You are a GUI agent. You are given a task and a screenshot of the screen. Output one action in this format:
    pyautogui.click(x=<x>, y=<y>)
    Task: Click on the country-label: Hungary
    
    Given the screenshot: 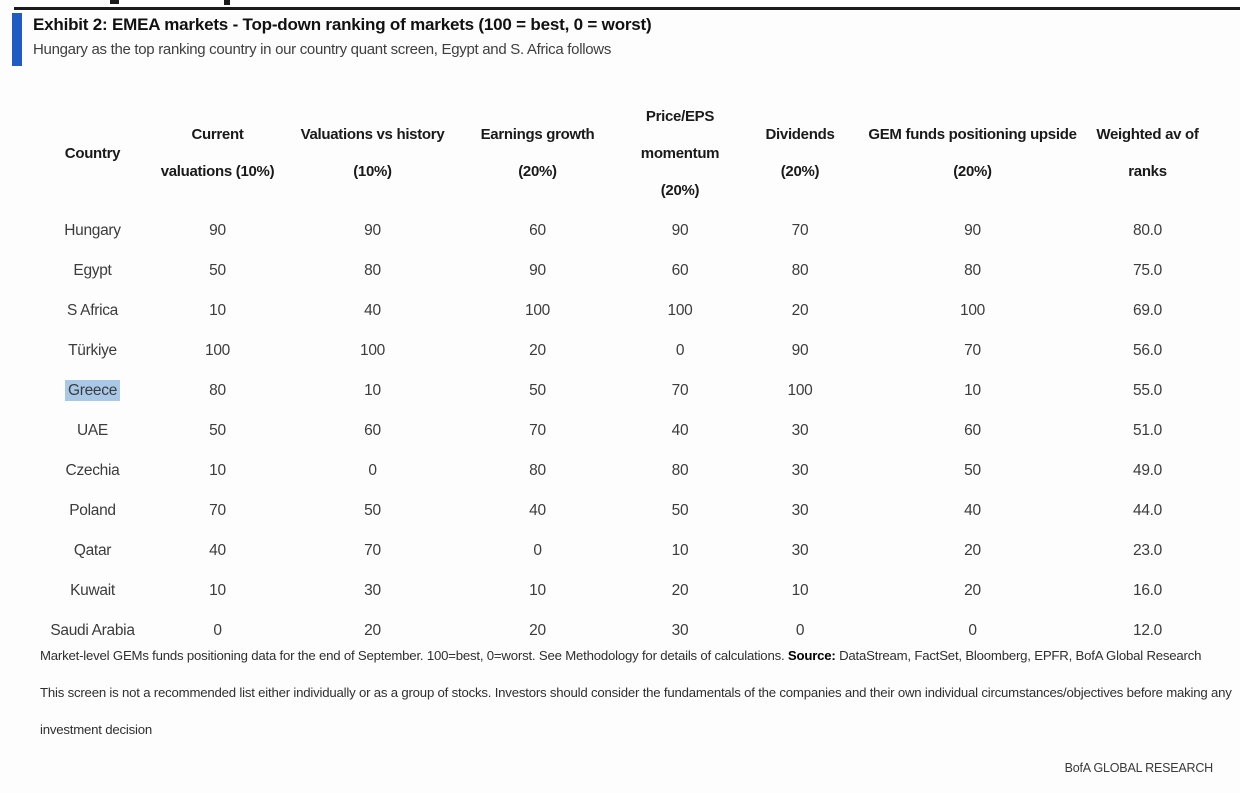 What is the action you would take?
    pyautogui.click(x=92, y=230)
    